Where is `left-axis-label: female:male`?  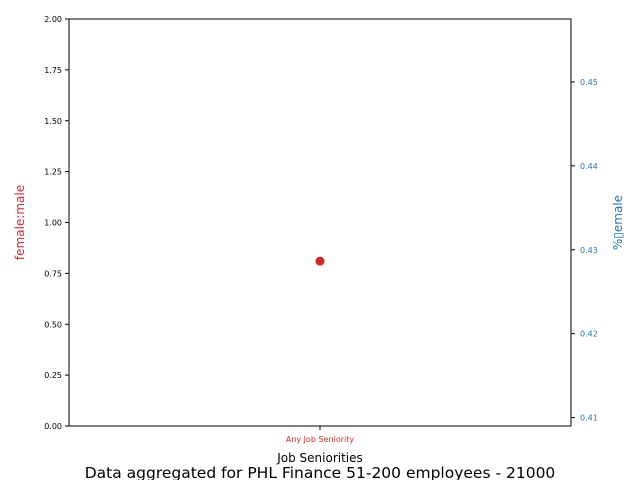
left-axis-label: female:male is located at coordinates (20, 222).